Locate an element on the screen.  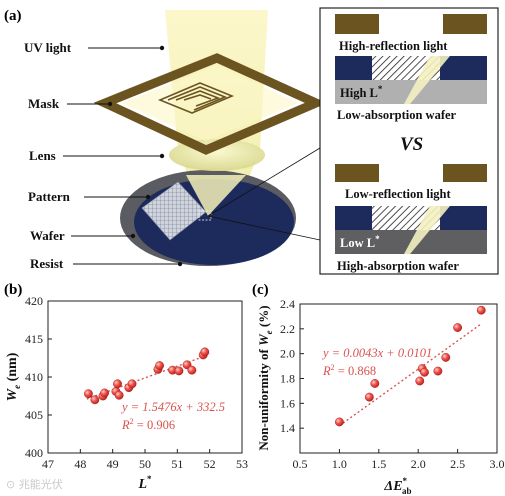
y-tick-label: 2.2 is located at coordinates (287, 329).